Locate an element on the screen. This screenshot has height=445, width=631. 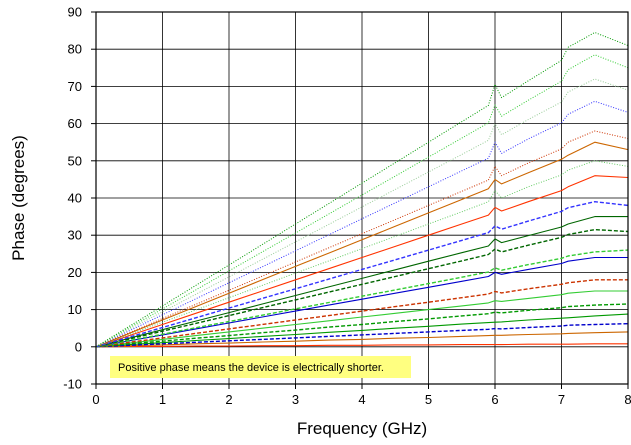
x-tick-label: 1 is located at coordinates (162, 399).